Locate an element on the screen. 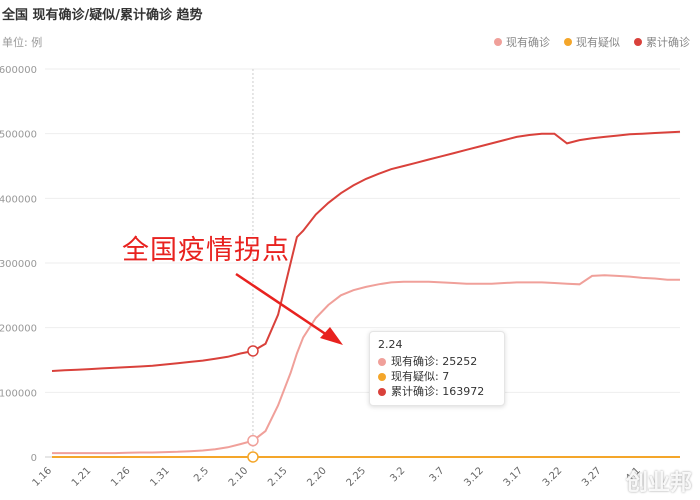 The image size is (700, 500). legend-item-cumulative: 累计确诊 is located at coordinates (662, 42).